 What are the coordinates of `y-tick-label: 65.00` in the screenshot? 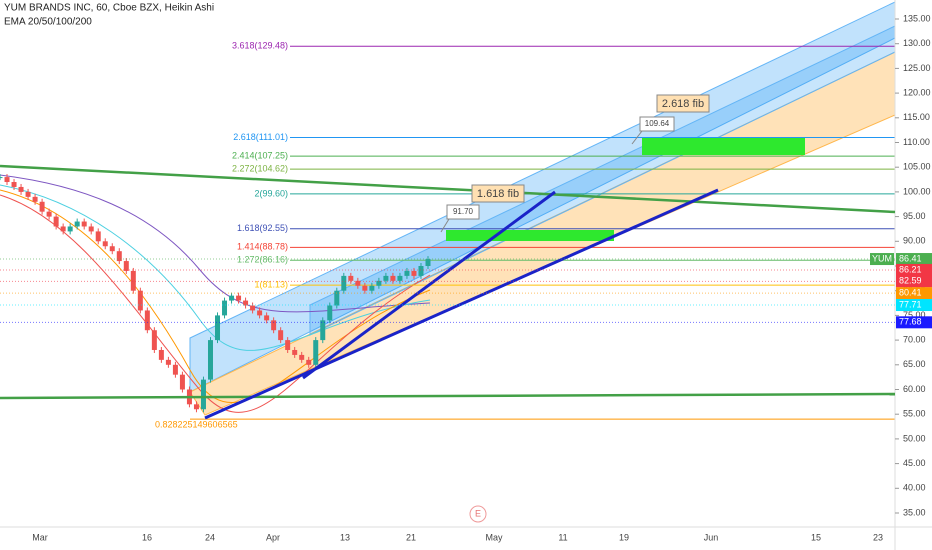 It's located at (914, 364).